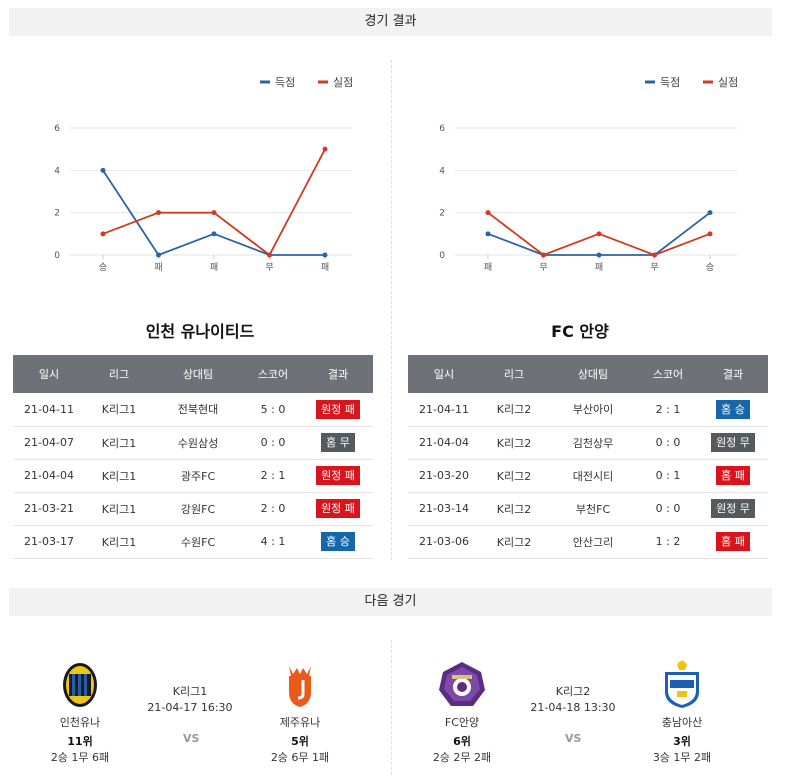 This screenshot has width=789, height=780. I want to click on cell-score: 4 : 1, so click(273, 542).